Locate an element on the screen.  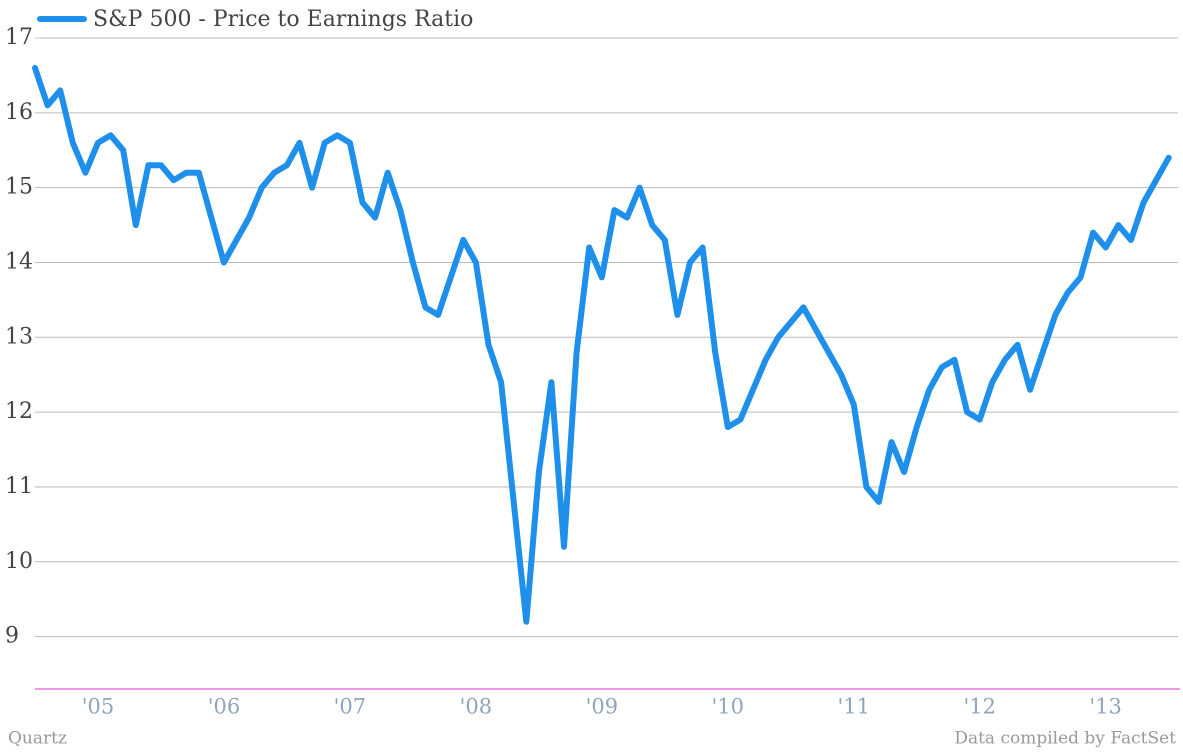
x-tick-label: '05 is located at coordinates (98, 707).